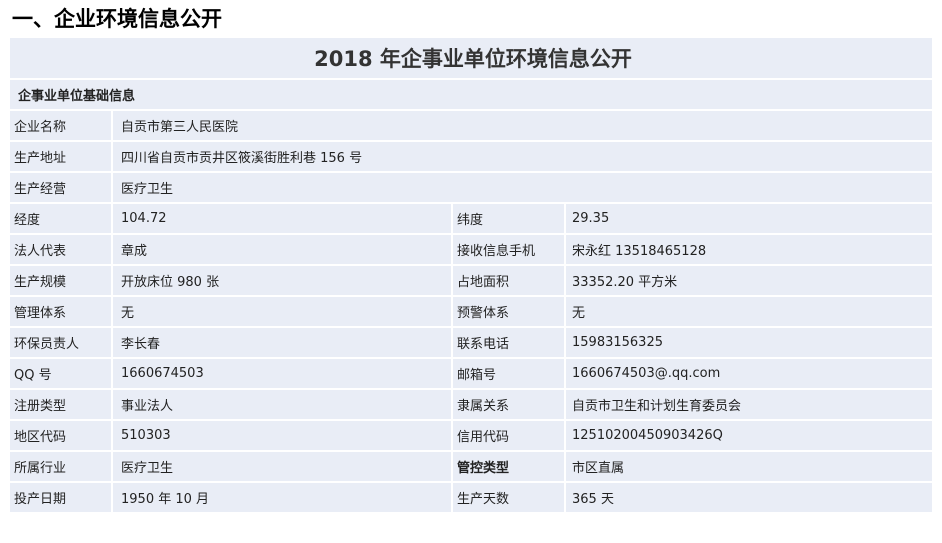 This screenshot has height=543, width=942. Describe the element at coordinates (60, 466) in the screenshot. I see `field-label: 所属行业` at that location.